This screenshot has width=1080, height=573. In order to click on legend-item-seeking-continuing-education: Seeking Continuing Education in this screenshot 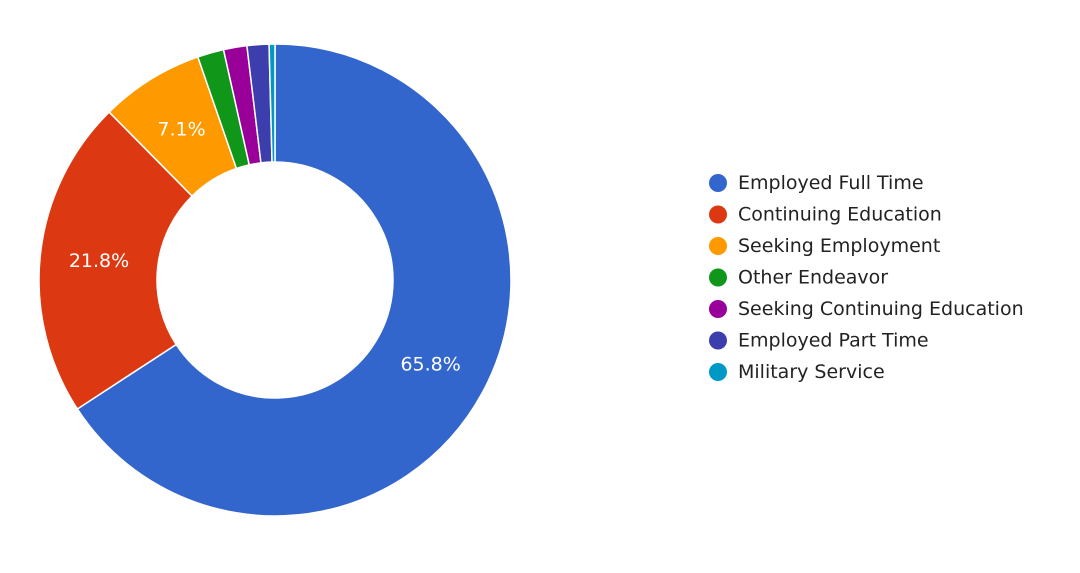, I will do `click(866, 309)`.